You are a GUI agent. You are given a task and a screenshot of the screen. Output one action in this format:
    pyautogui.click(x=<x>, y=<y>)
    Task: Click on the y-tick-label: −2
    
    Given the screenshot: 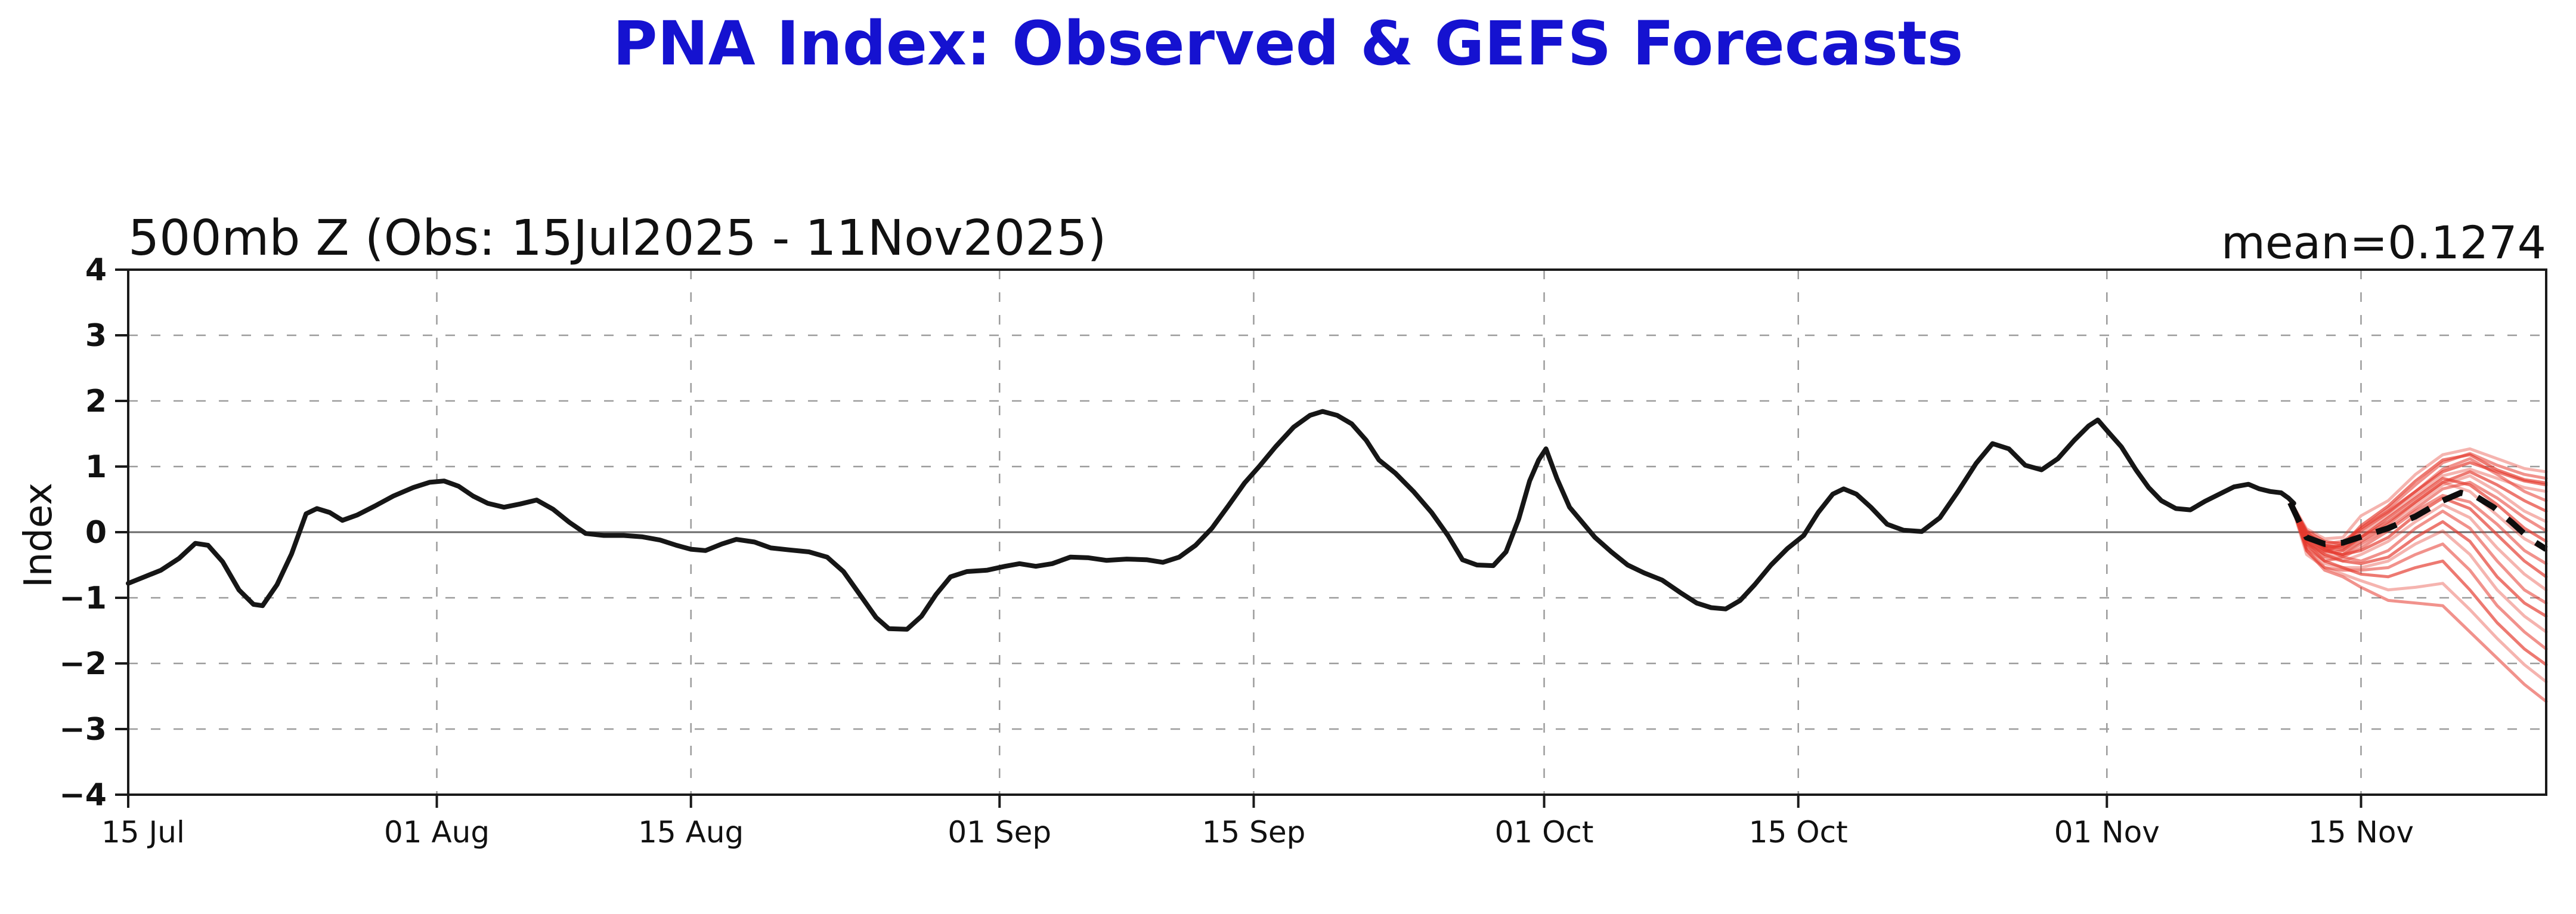 What is the action you would take?
    pyautogui.click(x=83, y=664)
    